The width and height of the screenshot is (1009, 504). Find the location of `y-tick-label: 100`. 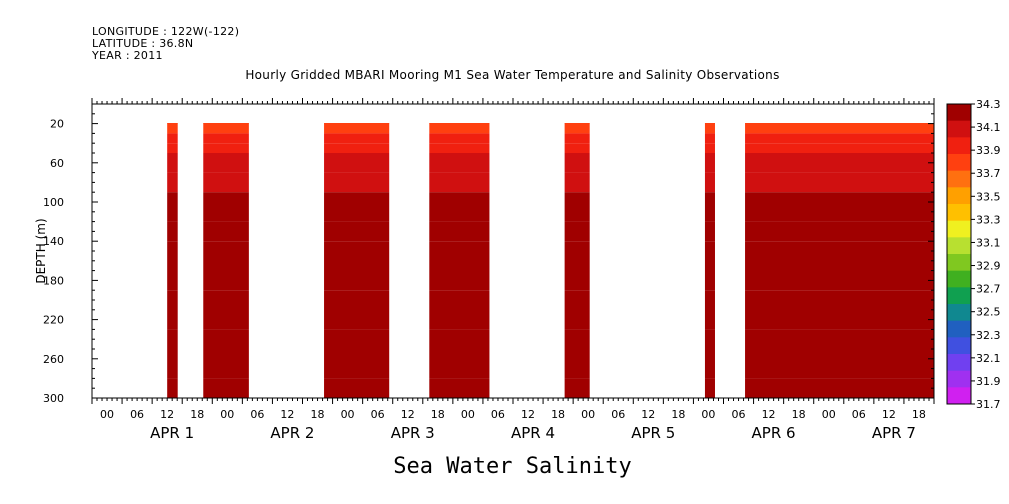

y-tick-label: 100 is located at coordinates (53, 202).